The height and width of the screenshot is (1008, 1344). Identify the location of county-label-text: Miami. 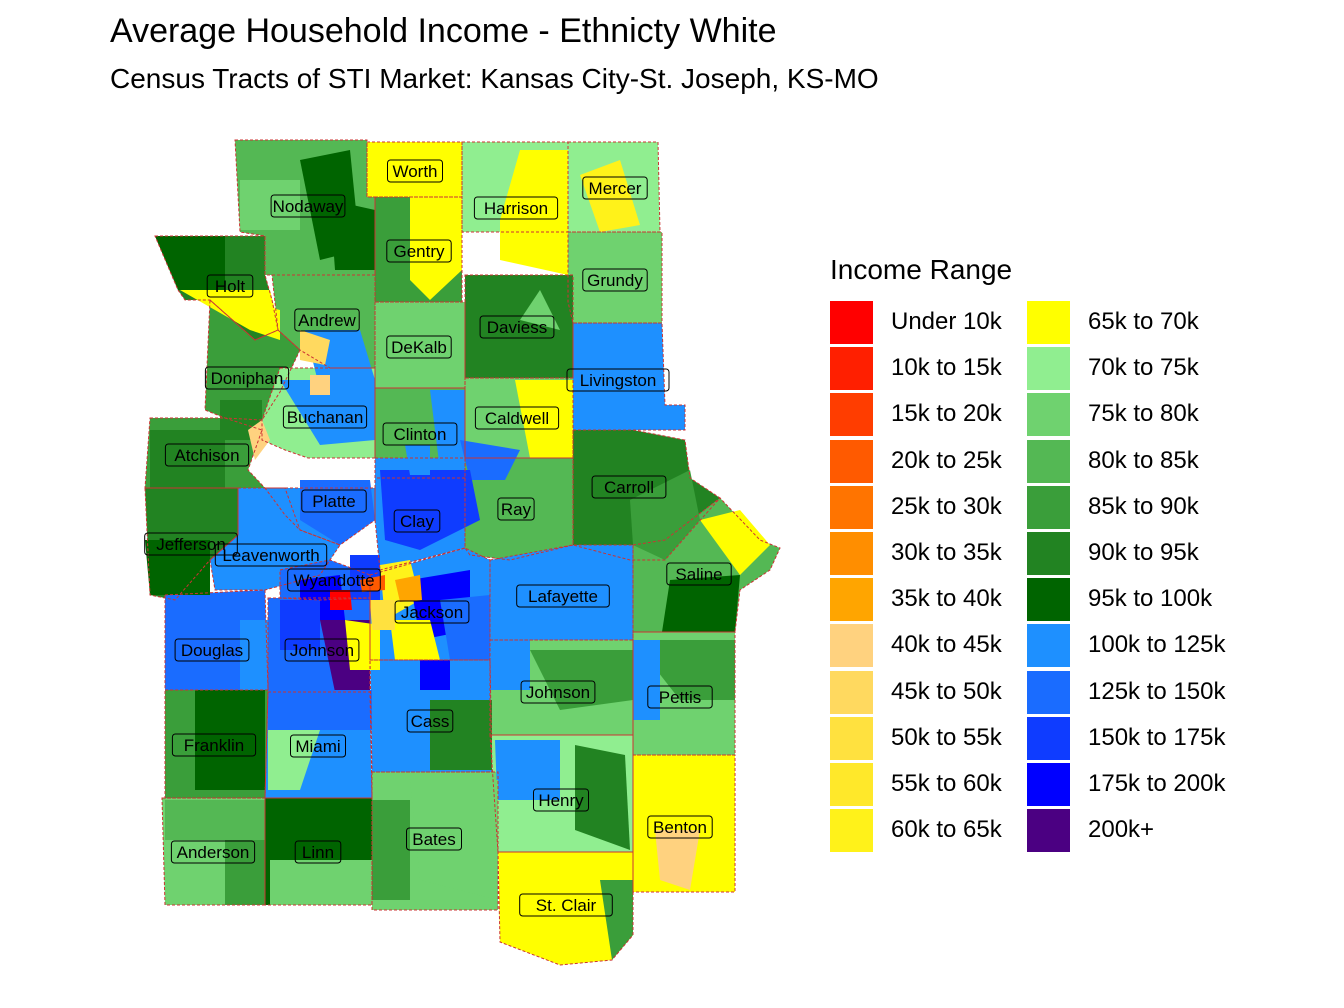
(317, 746).